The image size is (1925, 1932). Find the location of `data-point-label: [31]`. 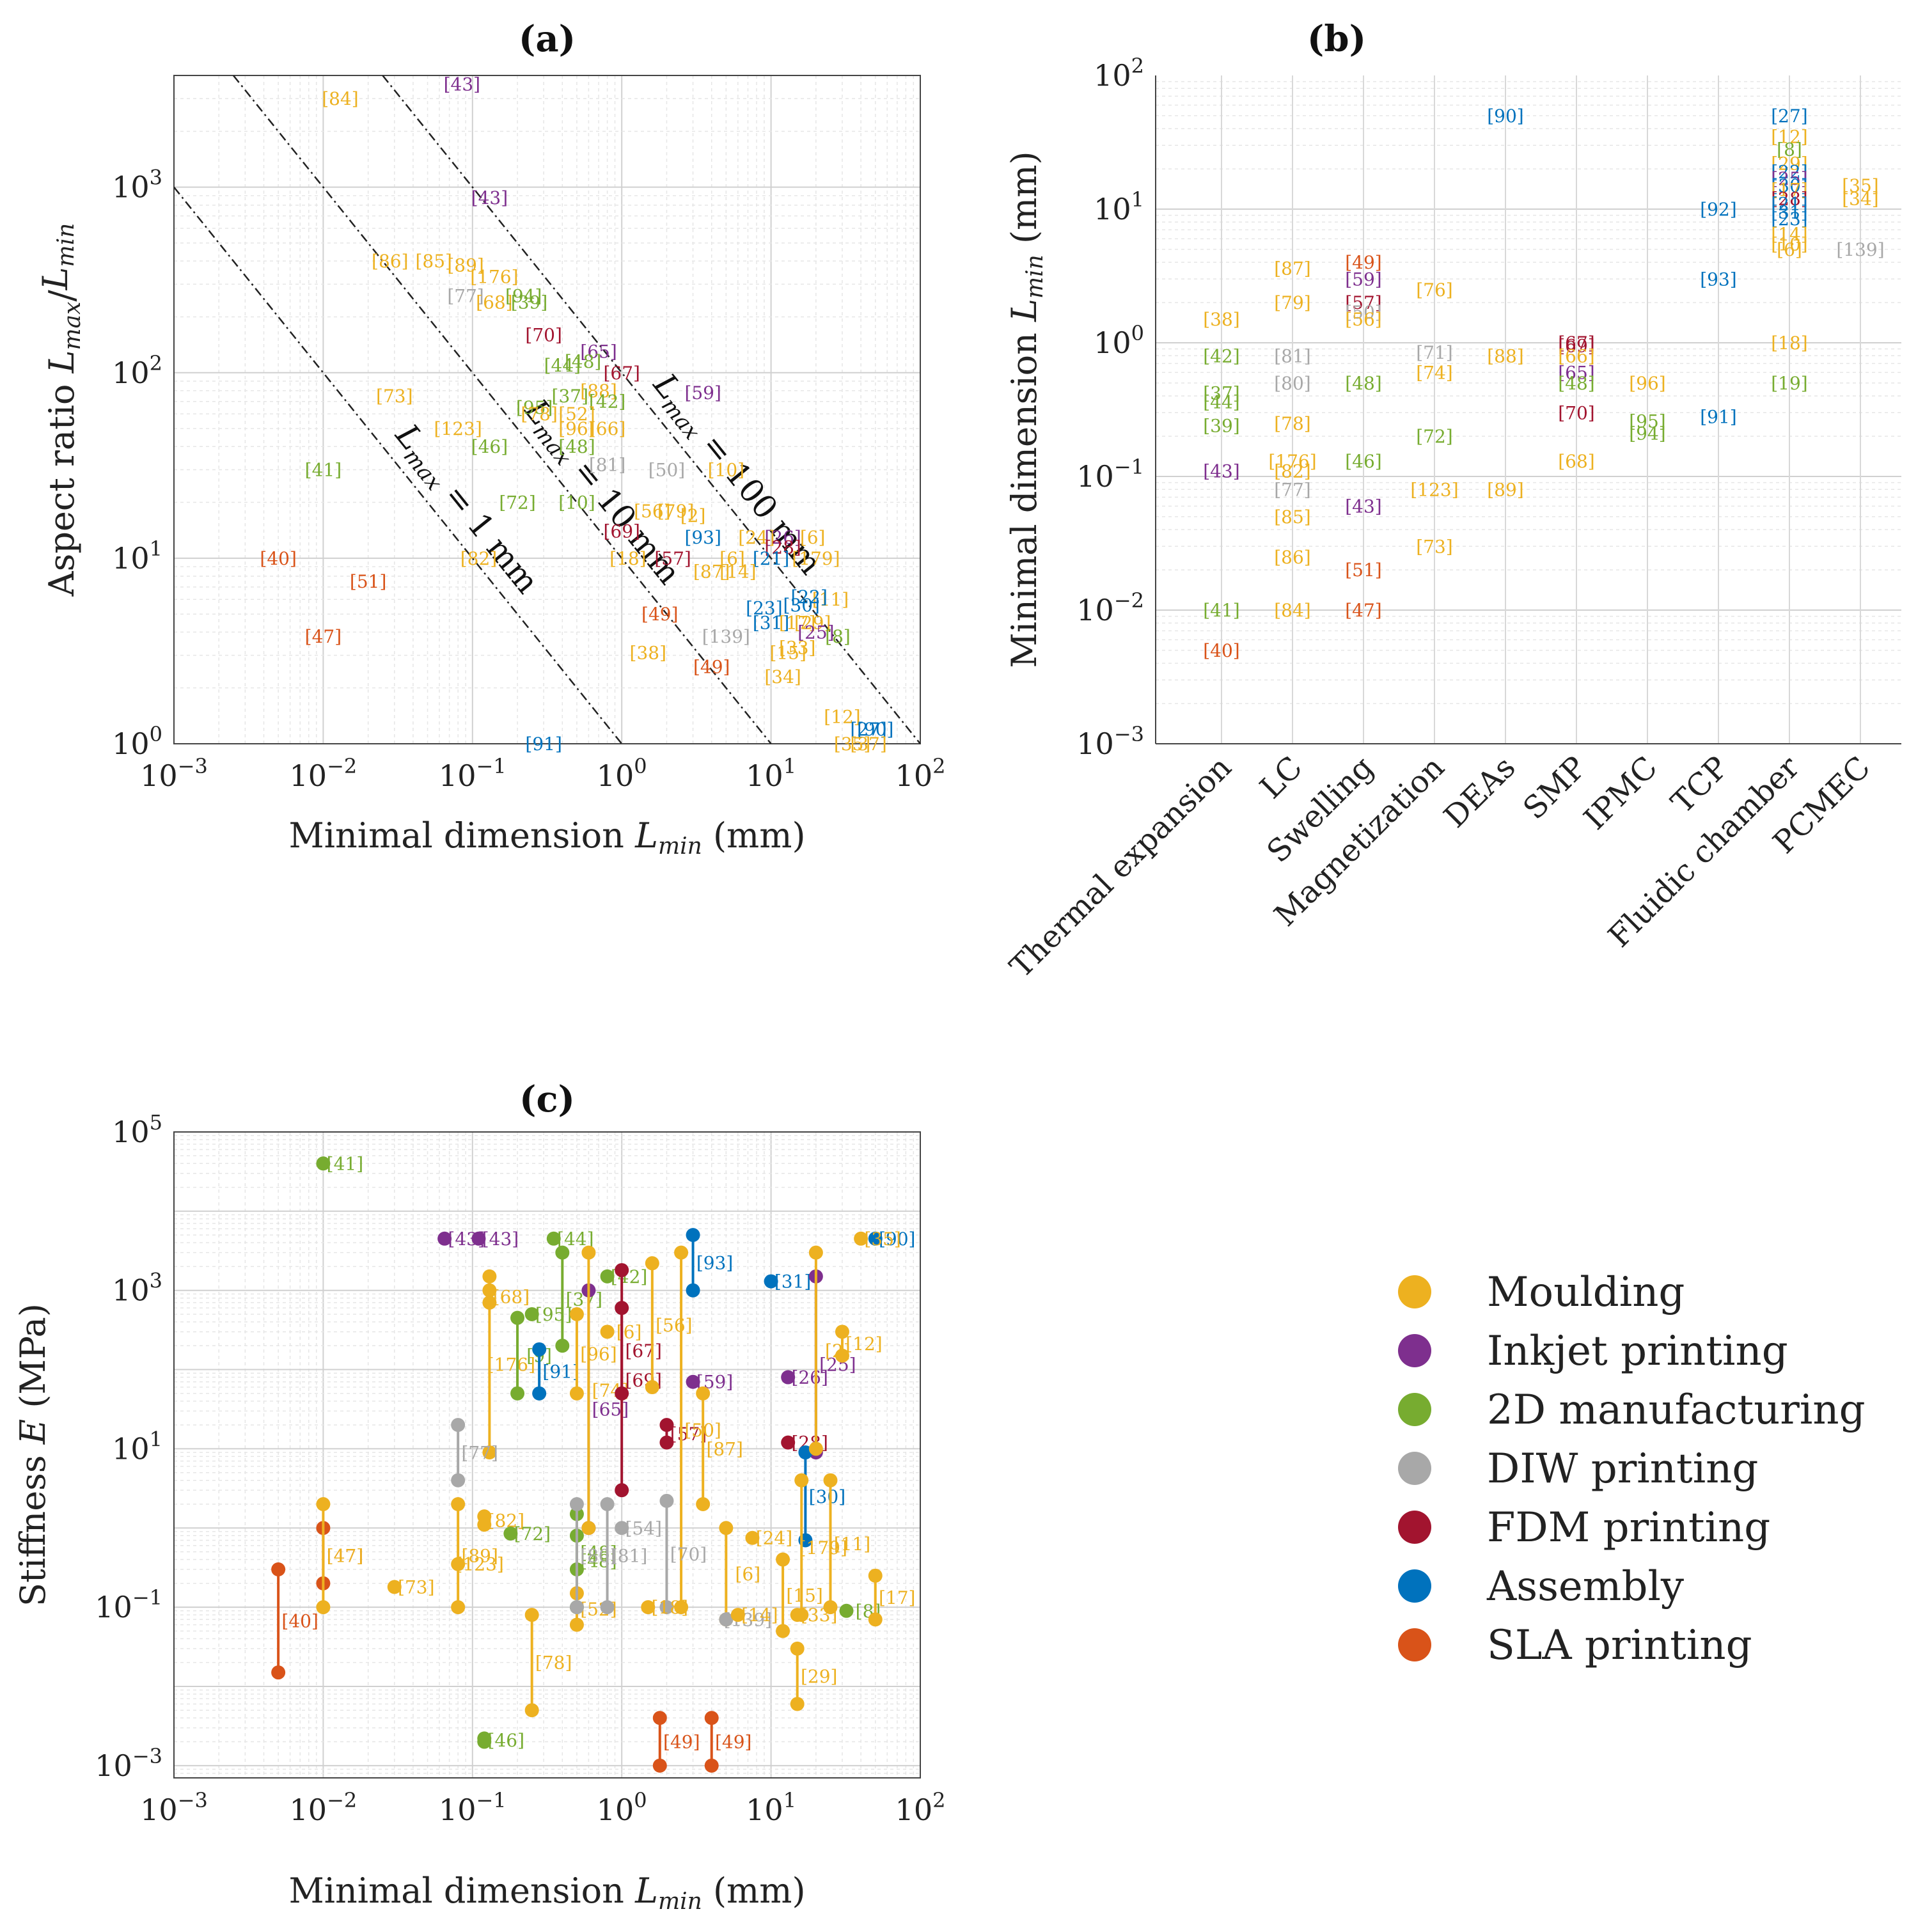

data-point-label: [31] is located at coordinates (771, 622).